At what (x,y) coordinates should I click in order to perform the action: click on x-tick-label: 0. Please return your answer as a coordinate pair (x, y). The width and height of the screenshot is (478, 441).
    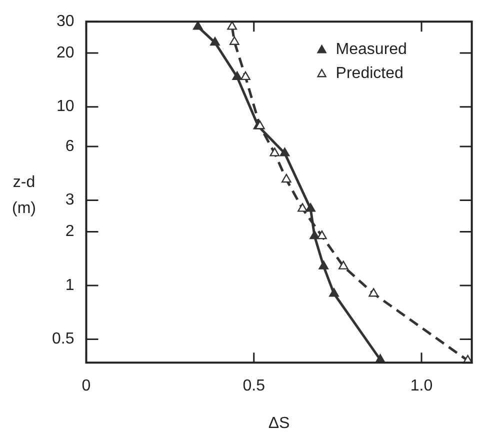
    Looking at the image, I should click on (86, 386).